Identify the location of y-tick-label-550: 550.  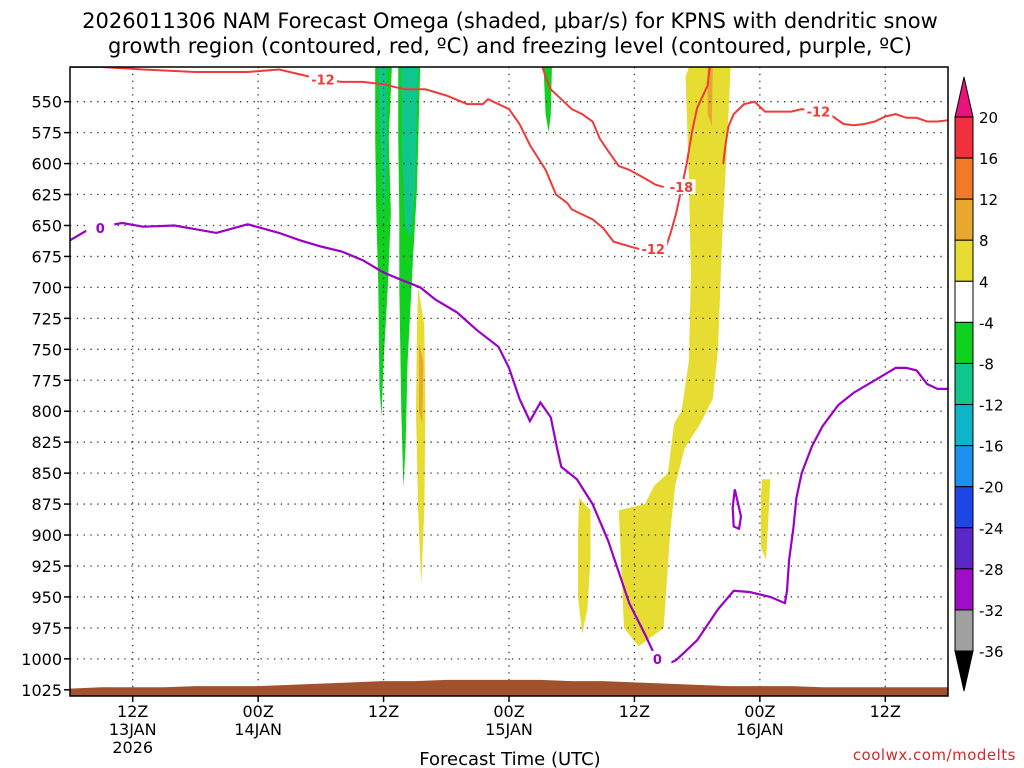
(46, 102).